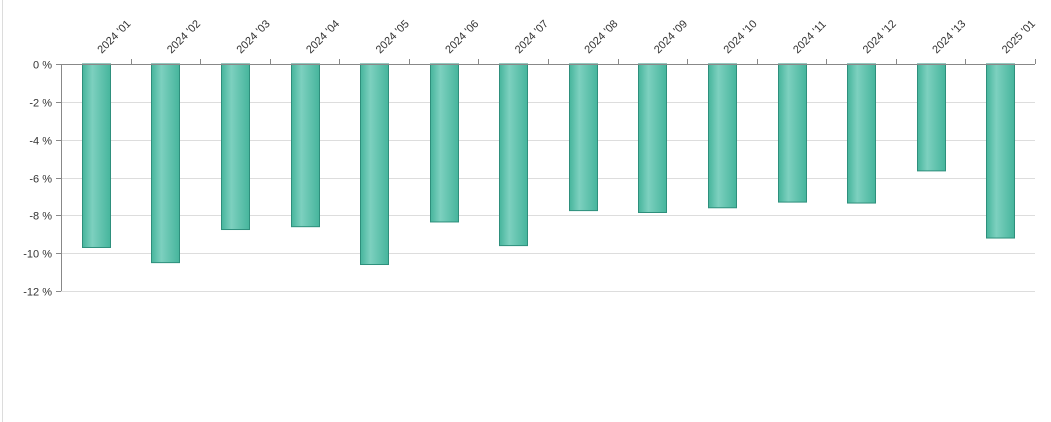  What do you see at coordinates (42, 66) in the screenshot?
I see `y-tick-label: 0 %` at bounding box center [42, 66].